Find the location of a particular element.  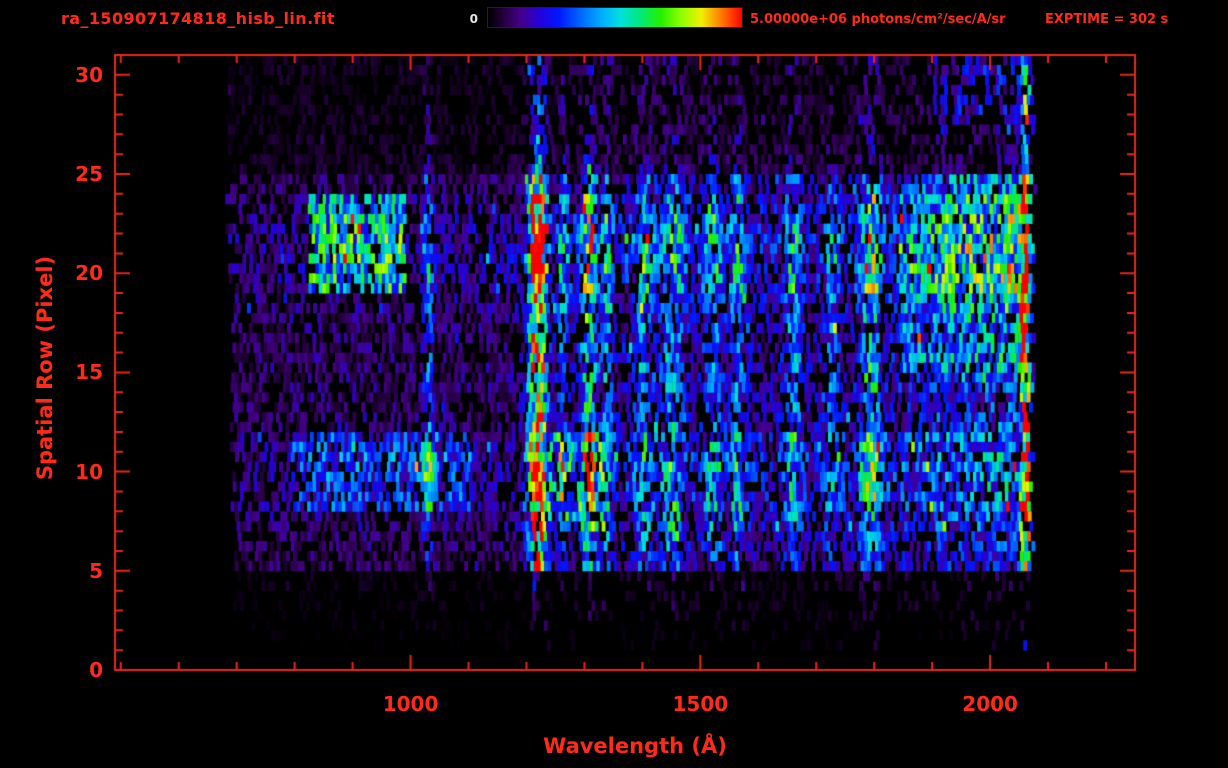

y-tick-label: 0 is located at coordinates (96, 670).